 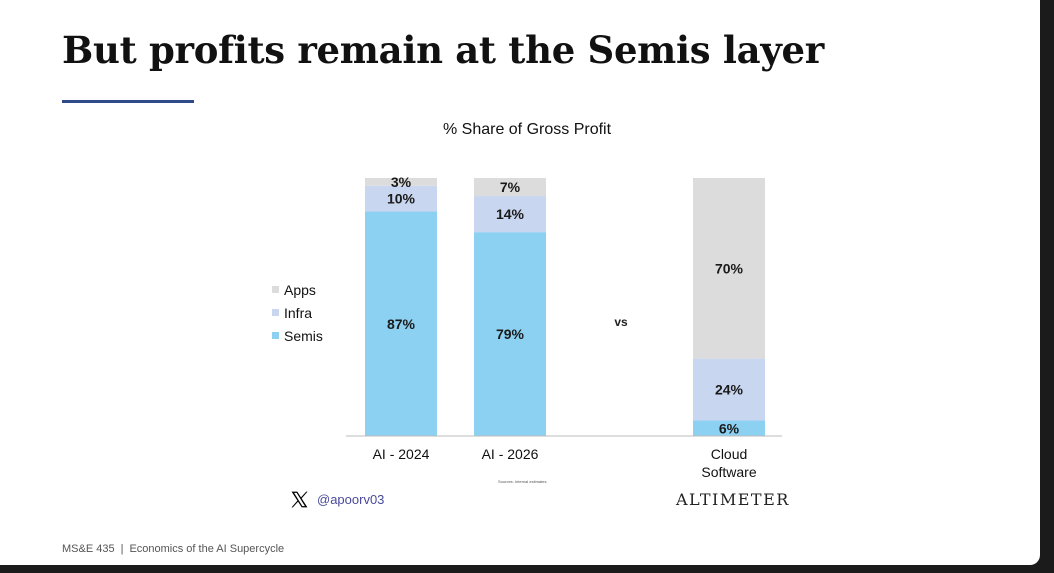 I want to click on legend-swatch-apps, so click(x=275, y=289).